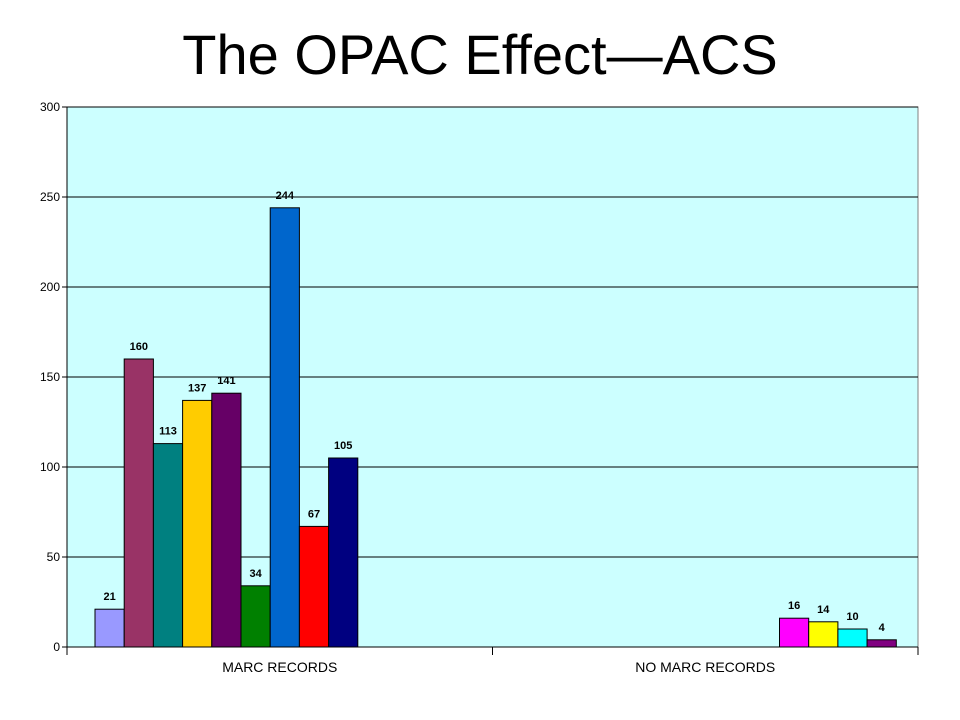  I want to click on data-label: 105, so click(343, 446).